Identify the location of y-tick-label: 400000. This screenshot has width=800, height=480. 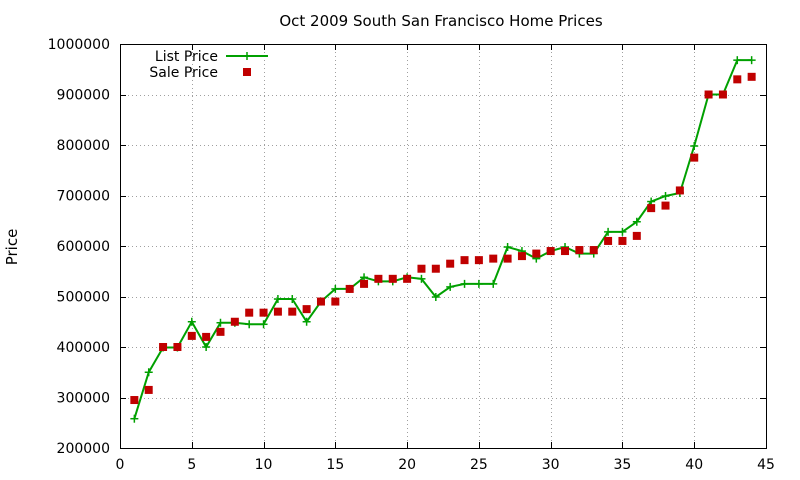
(83, 348).